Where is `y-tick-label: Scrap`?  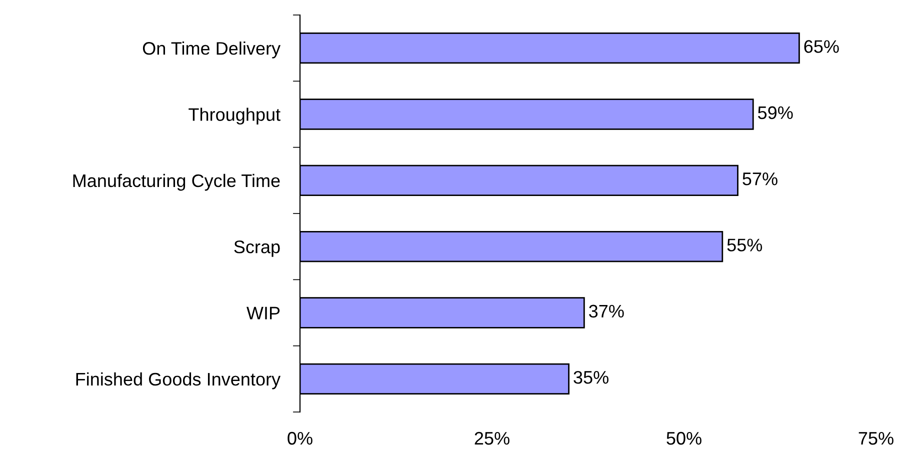 y-tick-label: Scrap is located at coordinates (257, 248).